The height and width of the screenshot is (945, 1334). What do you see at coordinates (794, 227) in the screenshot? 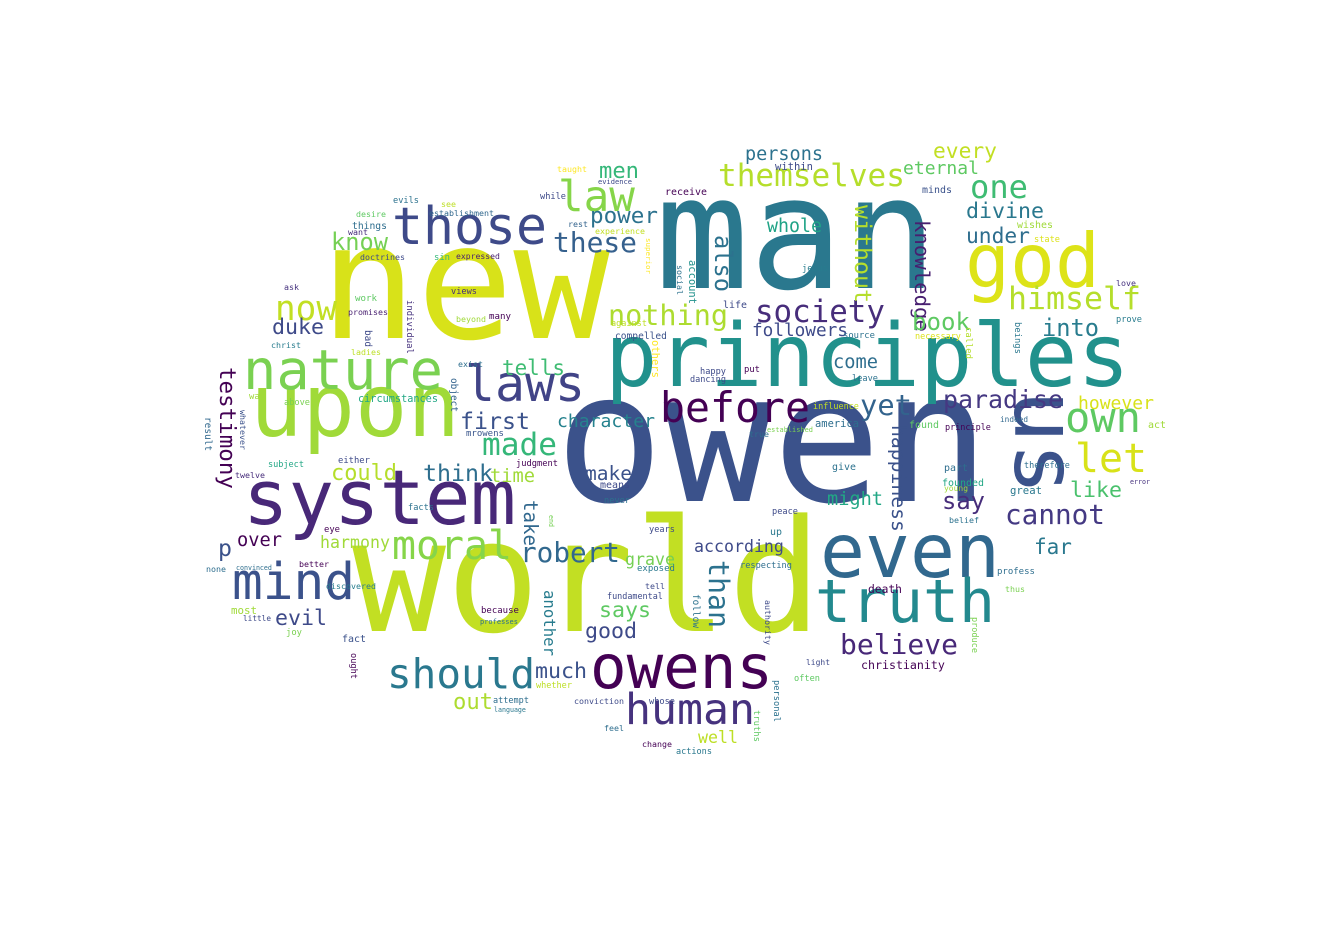
I see `word-whole: whole` at bounding box center [794, 227].